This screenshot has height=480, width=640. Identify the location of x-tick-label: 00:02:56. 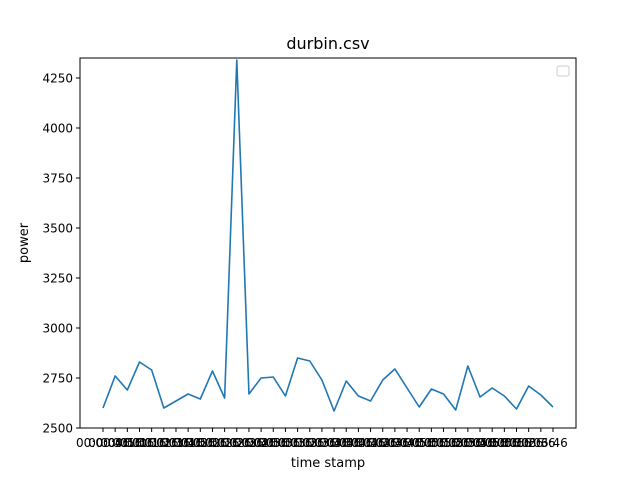
(261, 443).